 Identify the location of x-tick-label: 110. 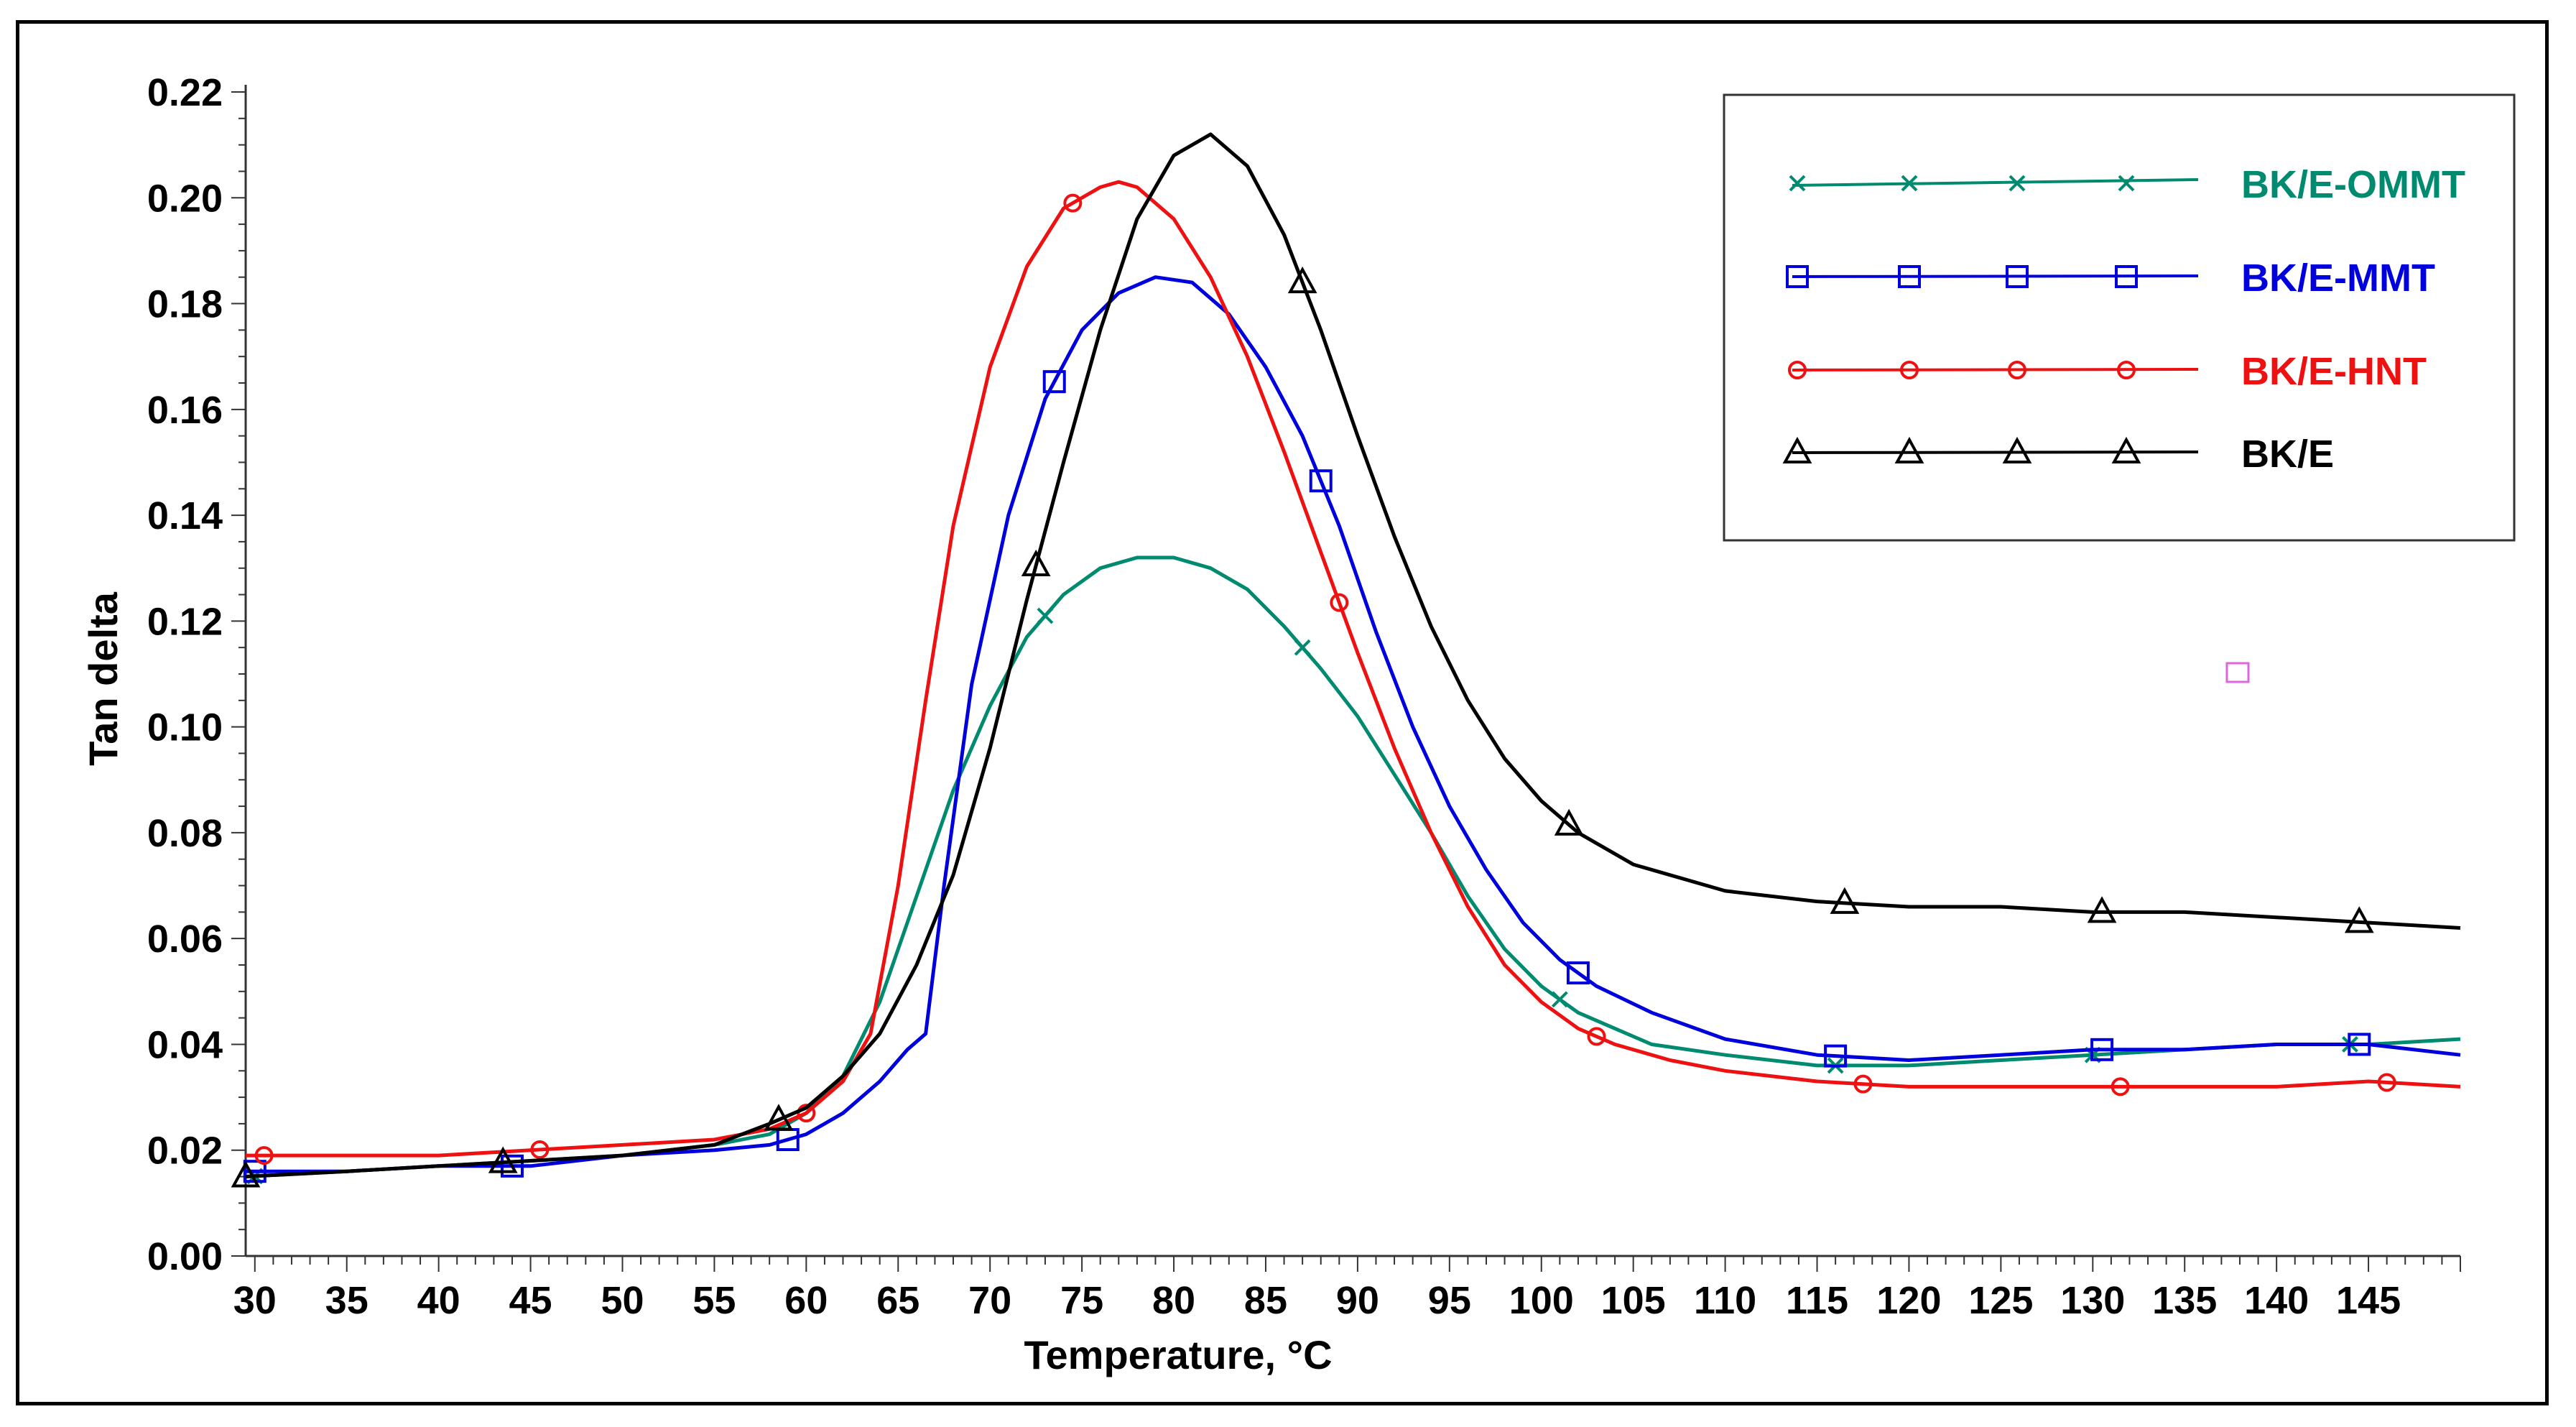
(1725, 1300).